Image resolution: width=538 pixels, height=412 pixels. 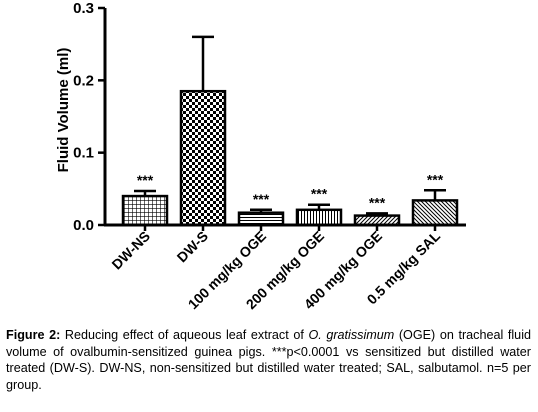 What do you see at coordinates (261, 219) in the screenshot?
I see `bar-100-mg-kg-oge` at bounding box center [261, 219].